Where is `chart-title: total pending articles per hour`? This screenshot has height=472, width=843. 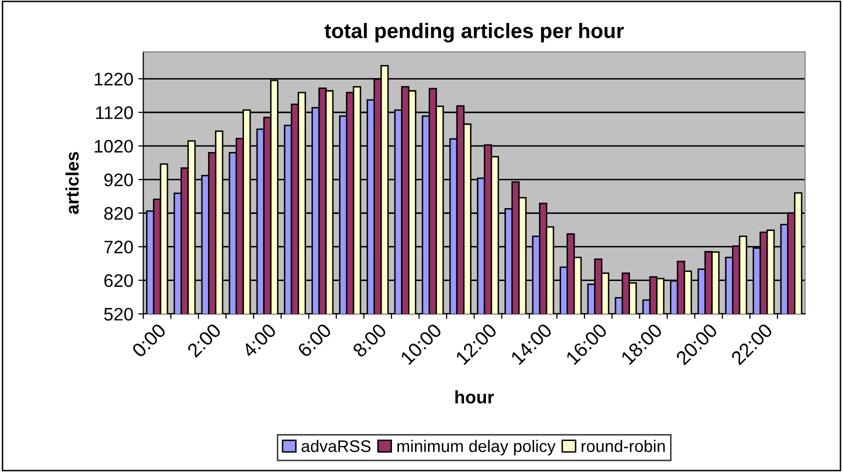 chart-title: total pending articles per hour is located at coordinates (474, 32).